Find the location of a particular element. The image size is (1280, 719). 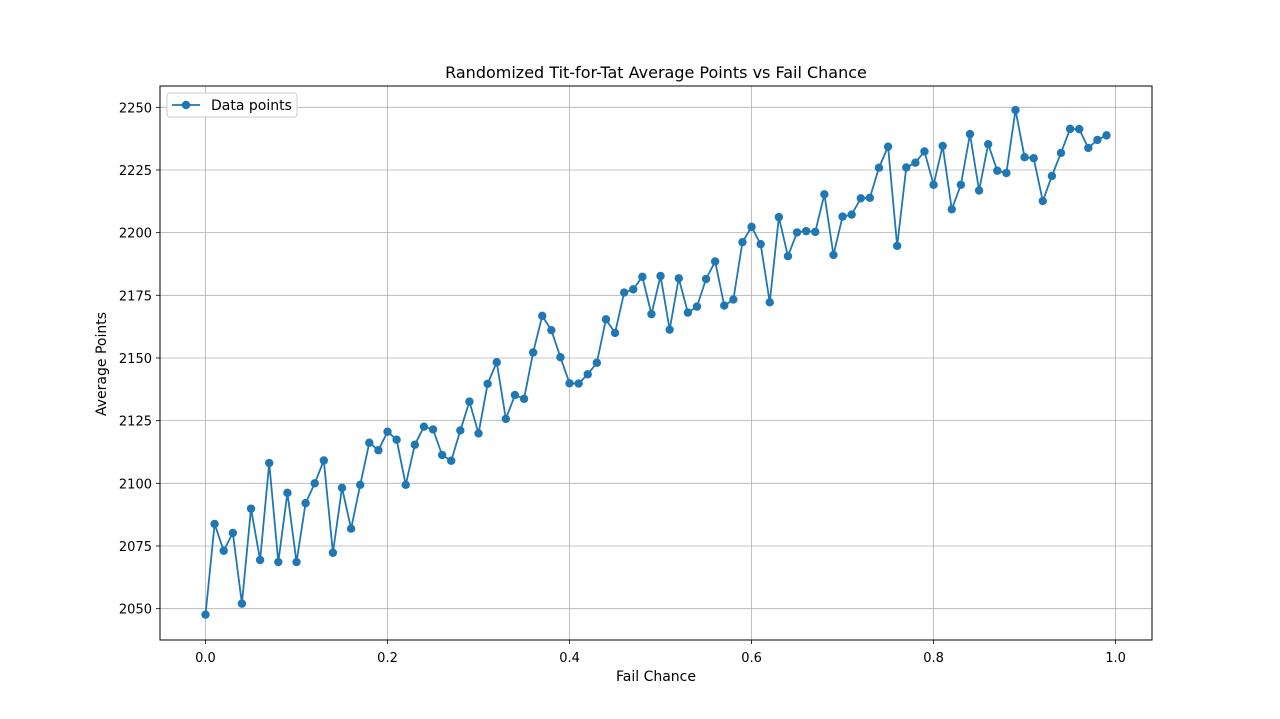

y-tick-label: 2200 is located at coordinates (135, 234).